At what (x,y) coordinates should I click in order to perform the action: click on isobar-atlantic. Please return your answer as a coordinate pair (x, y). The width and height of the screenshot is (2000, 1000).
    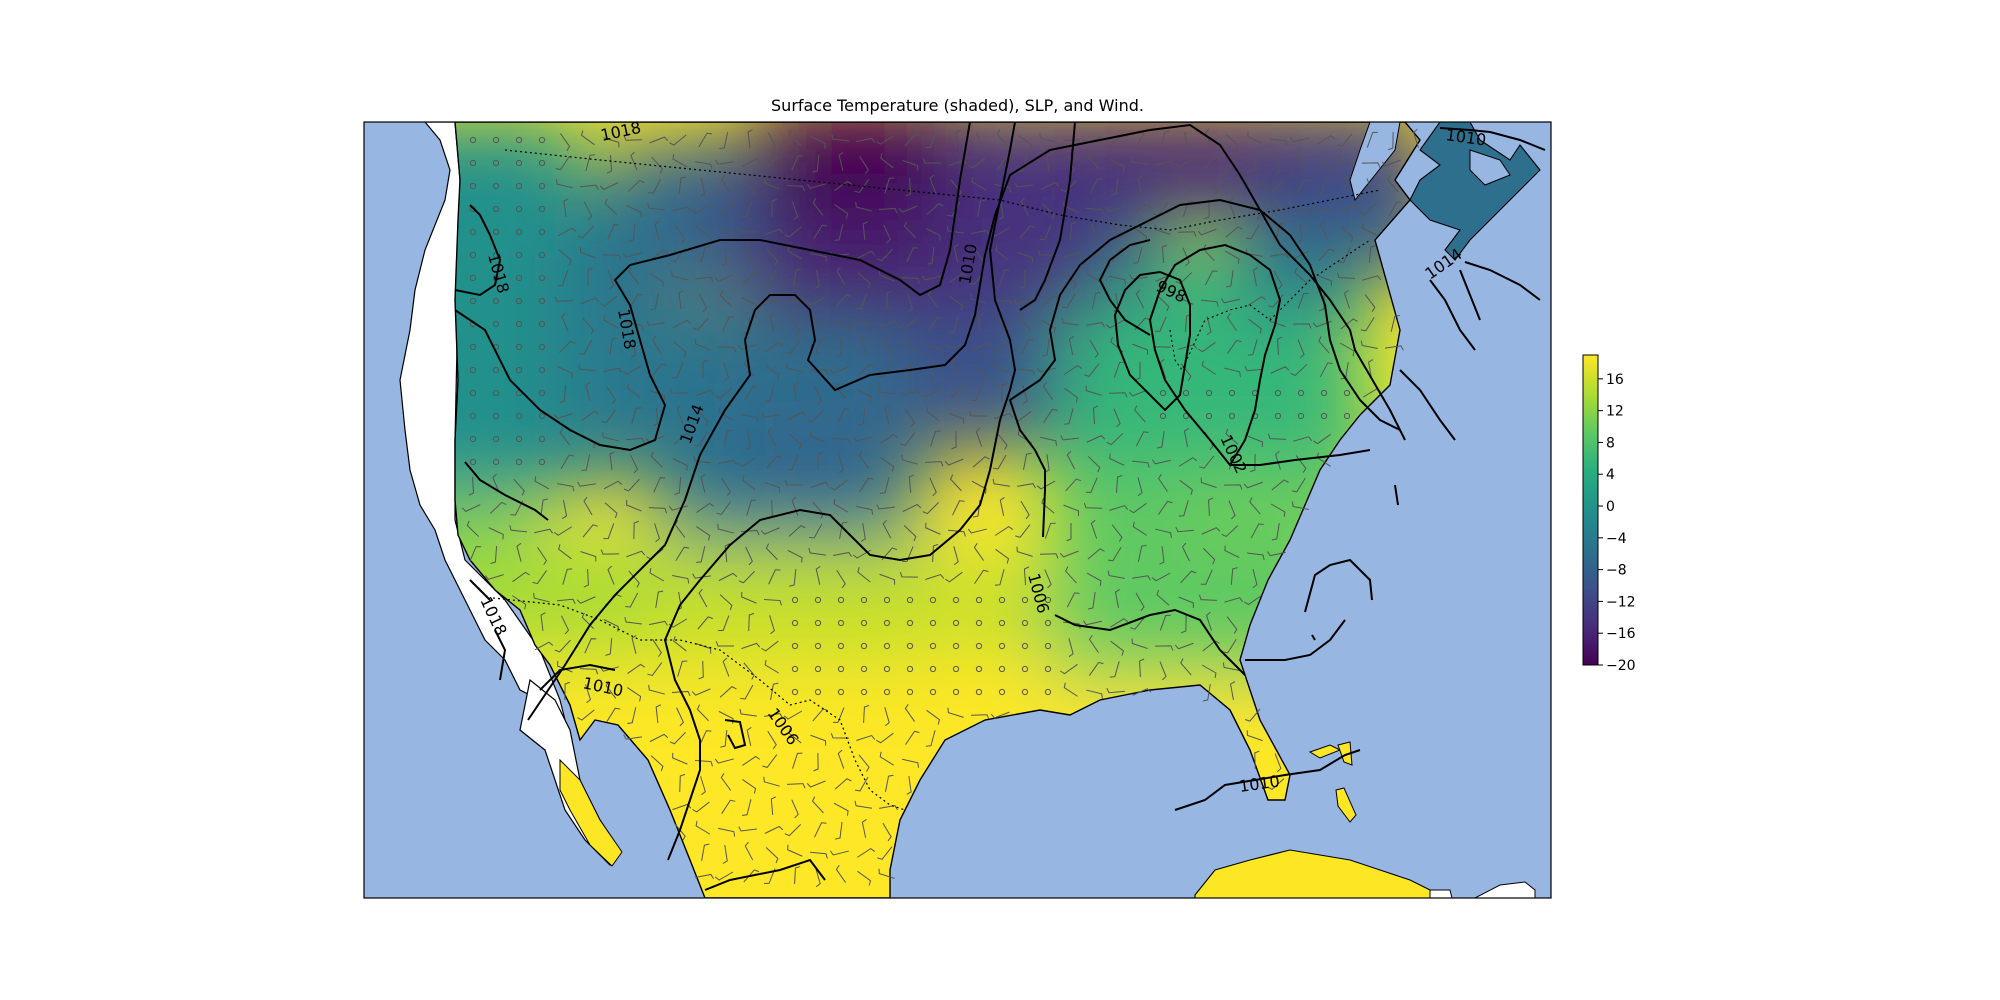
    Looking at the image, I should click on (1470, 295).